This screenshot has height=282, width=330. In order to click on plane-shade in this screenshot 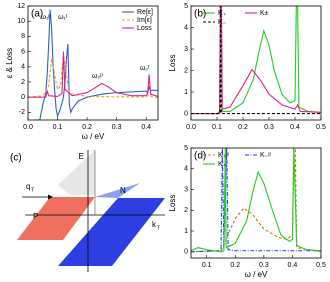, I will do `click(76, 172)`.